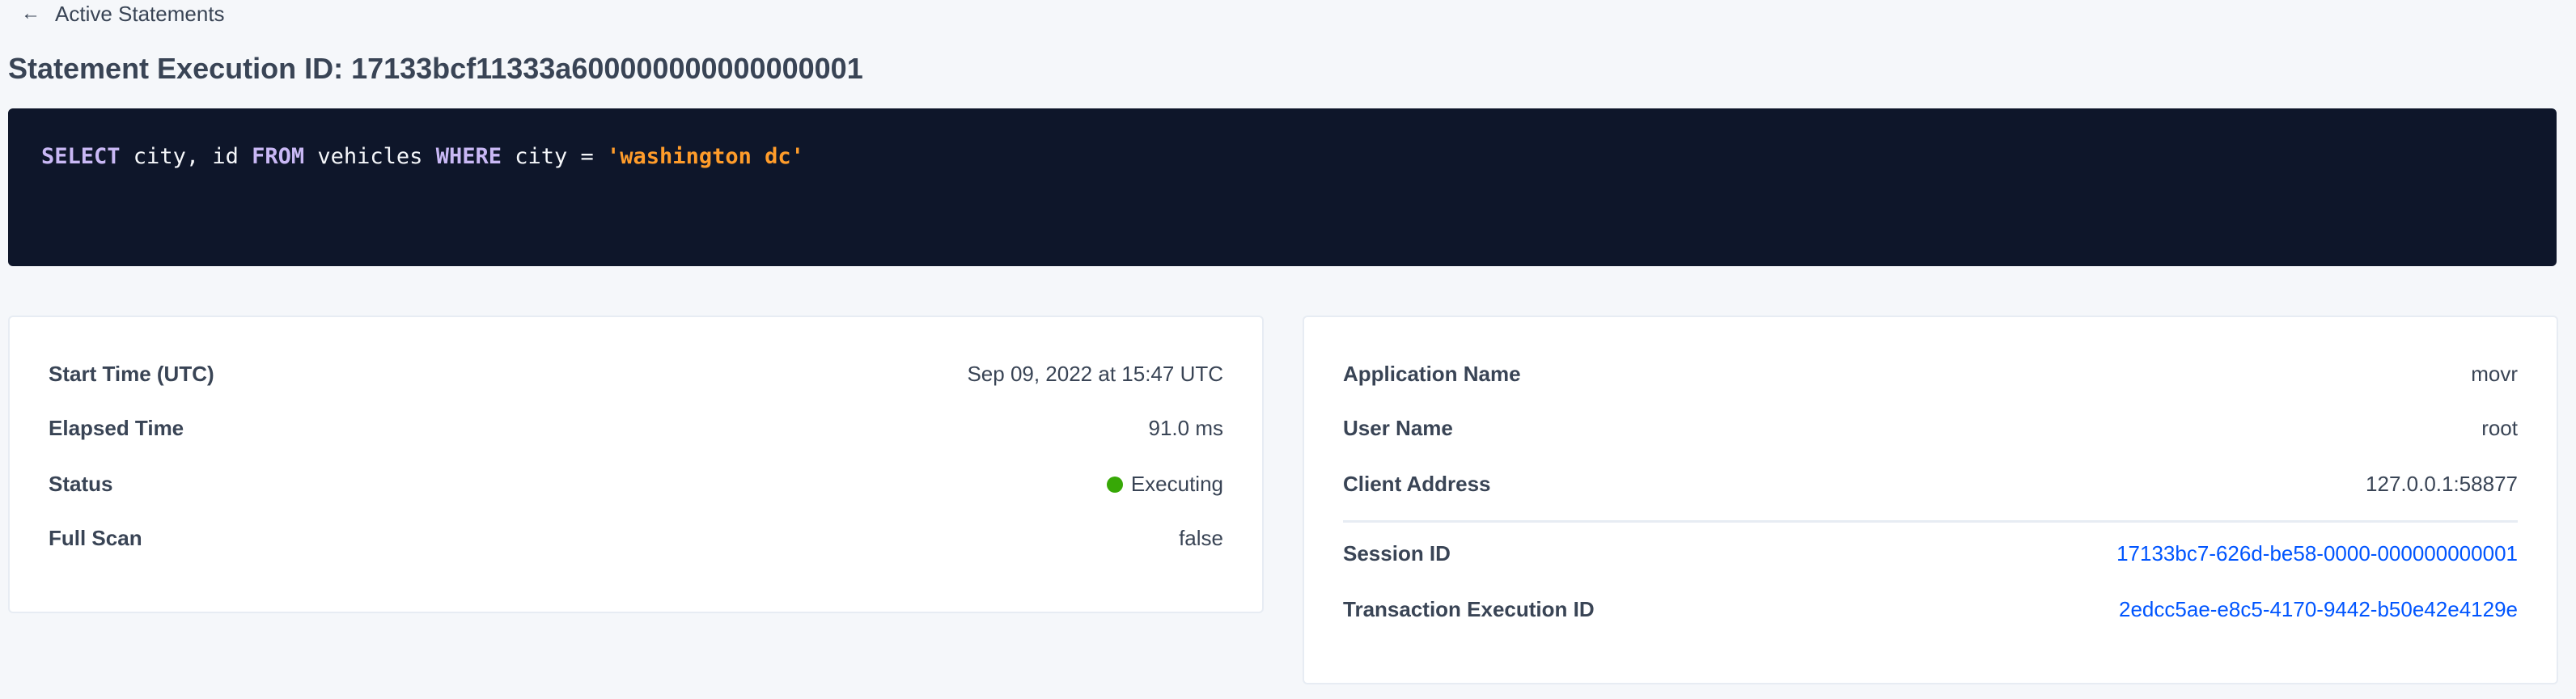  I want to click on session-id-label: Session ID, so click(1397, 553).